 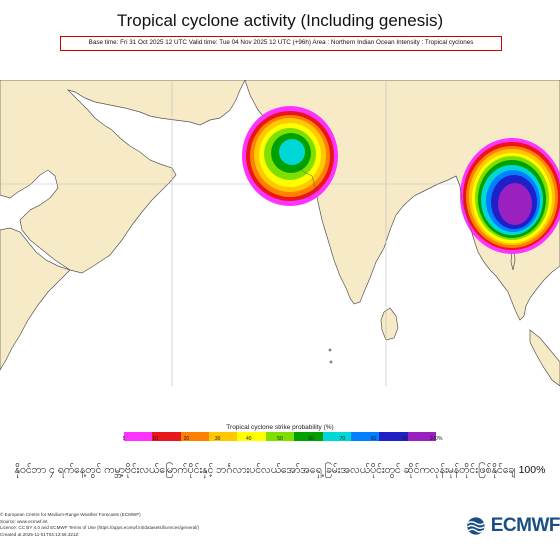 I want to click on land-sri-lanka, so click(x=389, y=324).